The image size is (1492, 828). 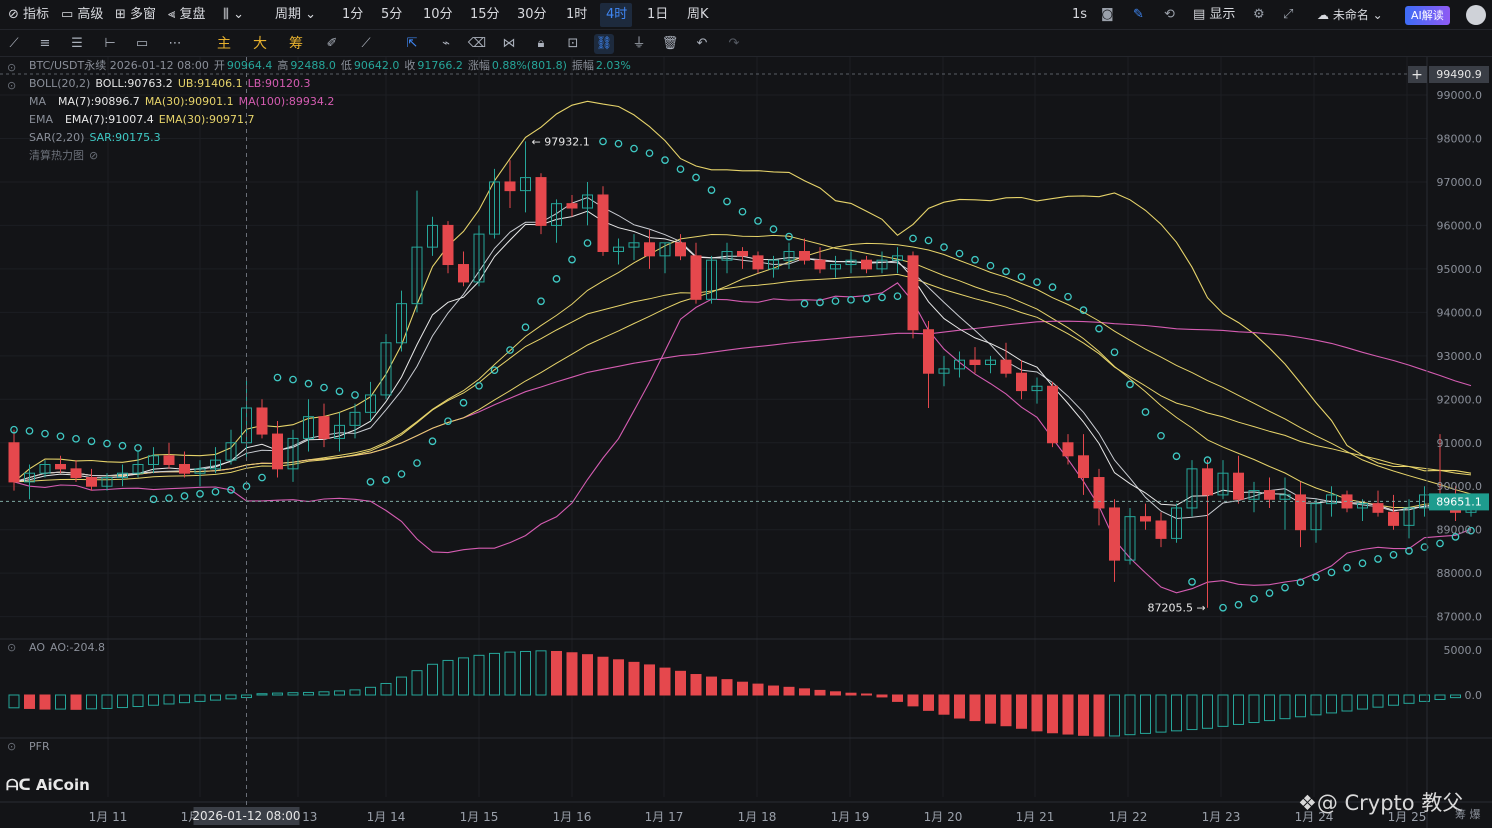 What do you see at coordinates (658, 14) in the screenshot?
I see `timeframe-7: 1日` at bounding box center [658, 14].